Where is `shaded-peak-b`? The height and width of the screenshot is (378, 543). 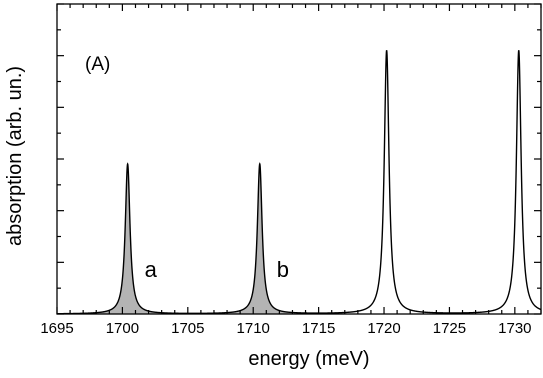 shaded-peak-b is located at coordinates (260, 239).